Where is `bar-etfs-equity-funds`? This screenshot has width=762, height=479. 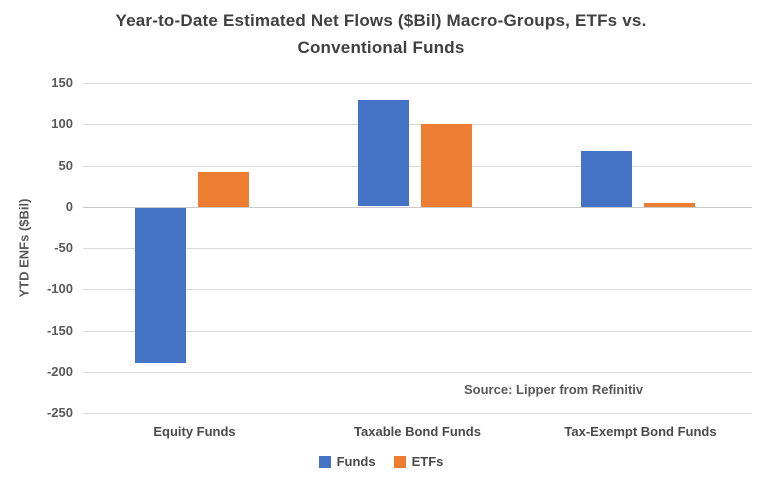
bar-etfs-equity-funds is located at coordinates (223, 189).